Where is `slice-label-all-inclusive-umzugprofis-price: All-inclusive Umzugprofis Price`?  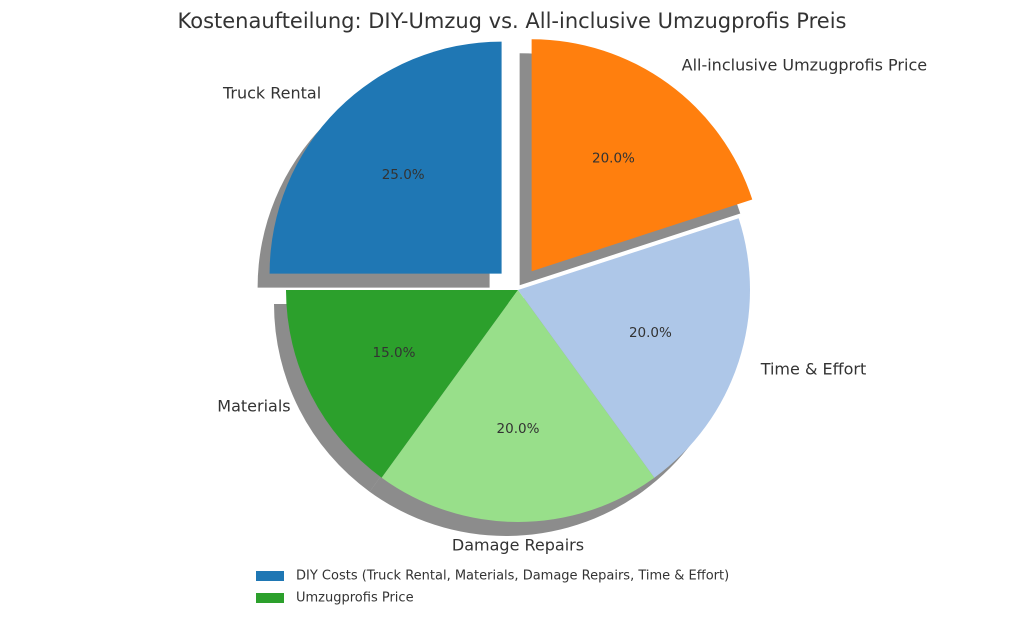
slice-label-all-inclusive-umzugprofis-price: All-inclusive Umzugprofis Price is located at coordinates (804, 64).